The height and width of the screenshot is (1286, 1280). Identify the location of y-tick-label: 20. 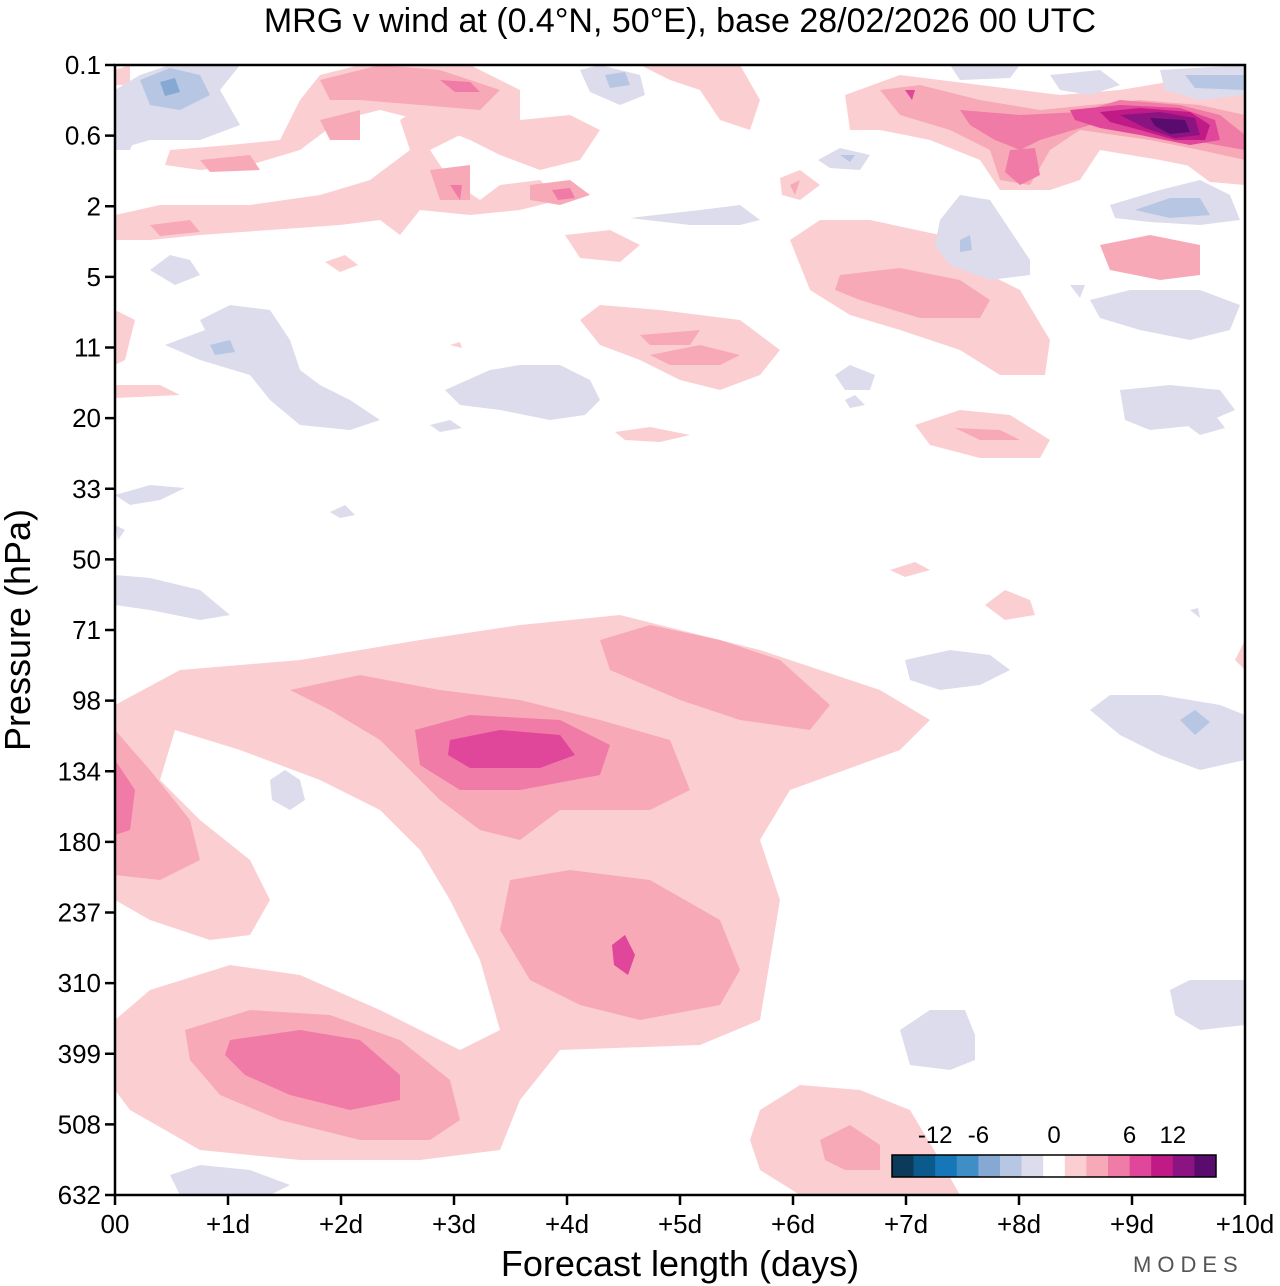
(86, 418).